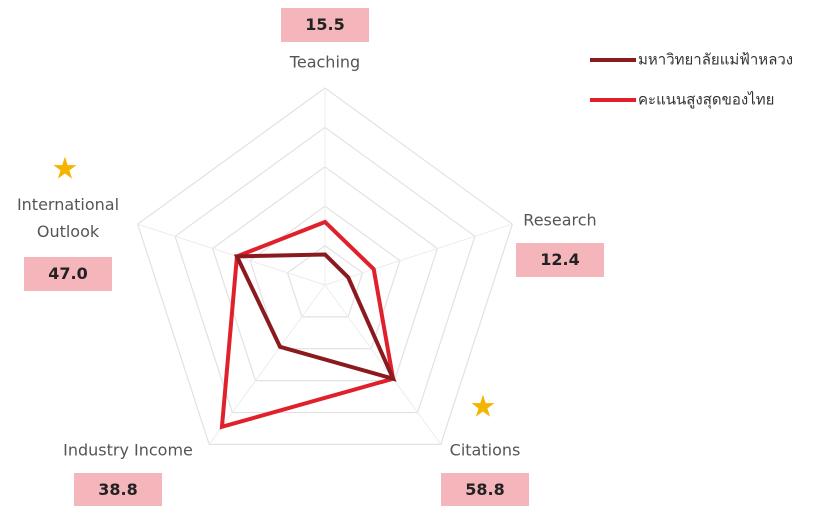 The height and width of the screenshot is (506, 834). What do you see at coordinates (325, 62) in the screenshot?
I see `axis-label: Teaching` at bounding box center [325, 62].